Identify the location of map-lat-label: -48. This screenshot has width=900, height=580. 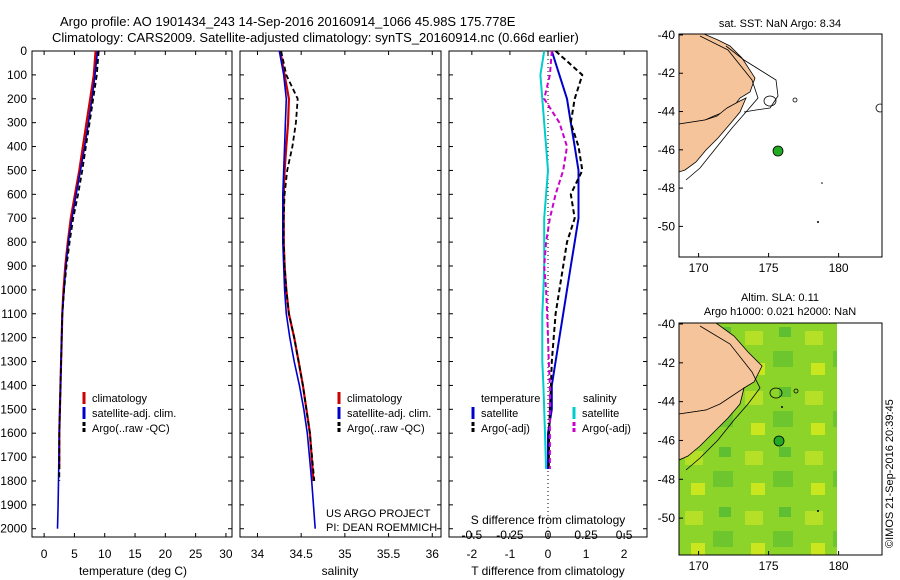
(667, 479).